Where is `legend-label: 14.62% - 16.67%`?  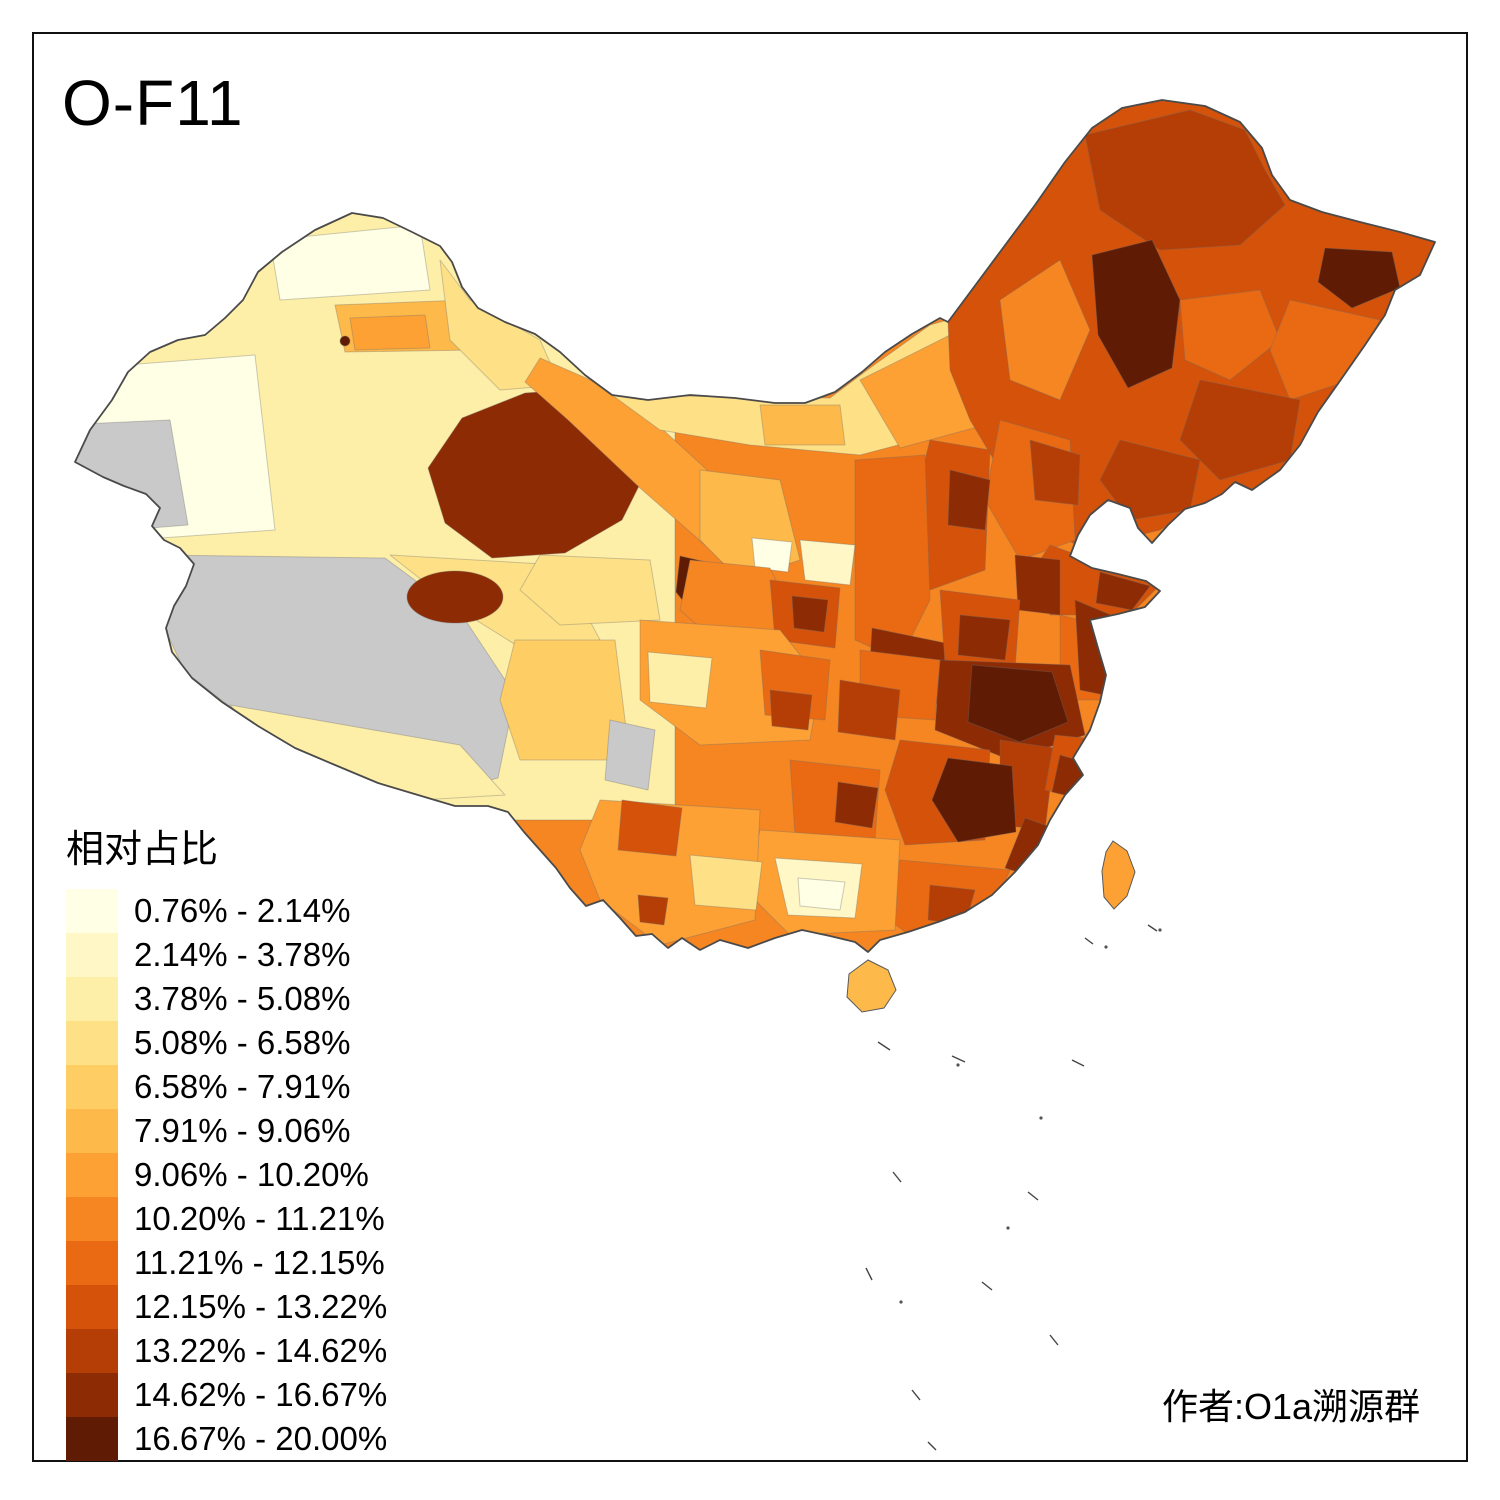
legend-label: 14.62% - 16.67% is located at coordinates (261, 1394).